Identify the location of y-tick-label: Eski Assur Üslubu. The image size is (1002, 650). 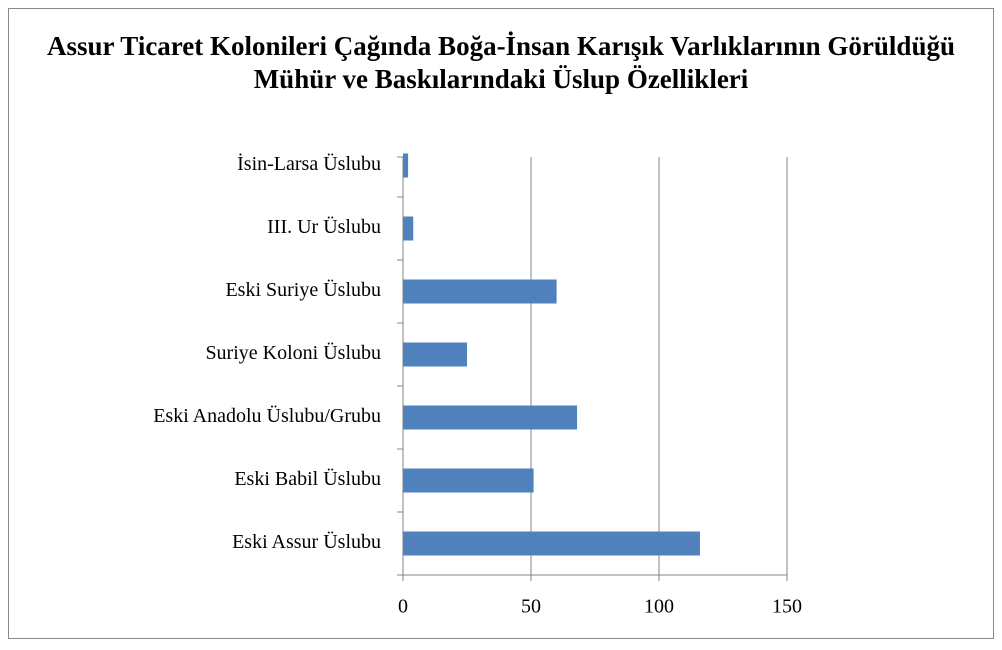
(306, 541).